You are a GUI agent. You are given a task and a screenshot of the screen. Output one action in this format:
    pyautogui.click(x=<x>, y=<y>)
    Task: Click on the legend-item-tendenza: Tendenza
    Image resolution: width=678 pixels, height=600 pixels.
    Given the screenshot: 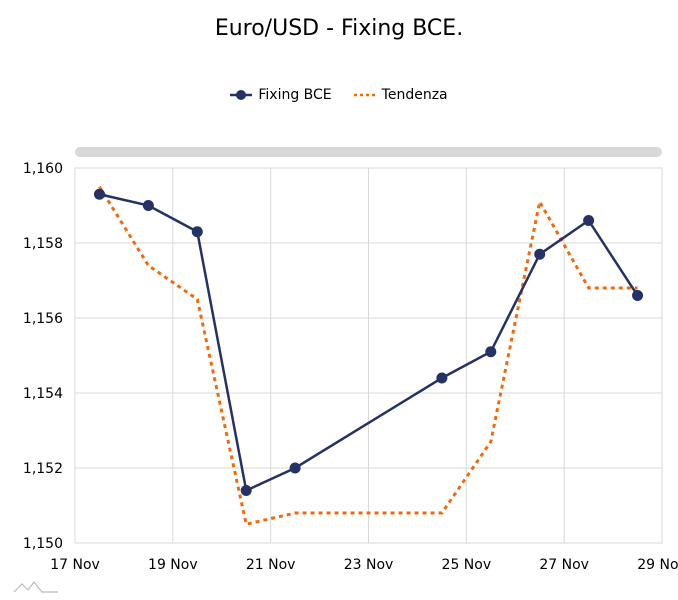 What is the action you would take?
    pyautogui.click(x=400, y=95)
    